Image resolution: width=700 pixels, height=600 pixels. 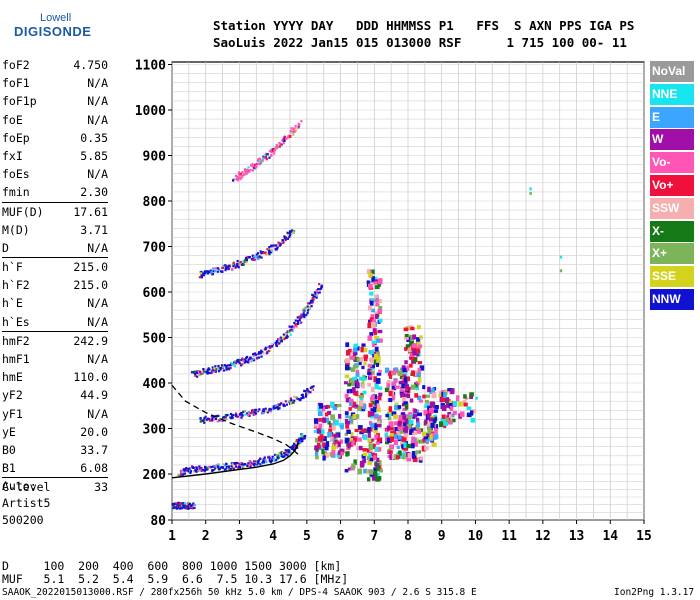 I want to click on param-value: 0.35, so click(x=94, y=137).